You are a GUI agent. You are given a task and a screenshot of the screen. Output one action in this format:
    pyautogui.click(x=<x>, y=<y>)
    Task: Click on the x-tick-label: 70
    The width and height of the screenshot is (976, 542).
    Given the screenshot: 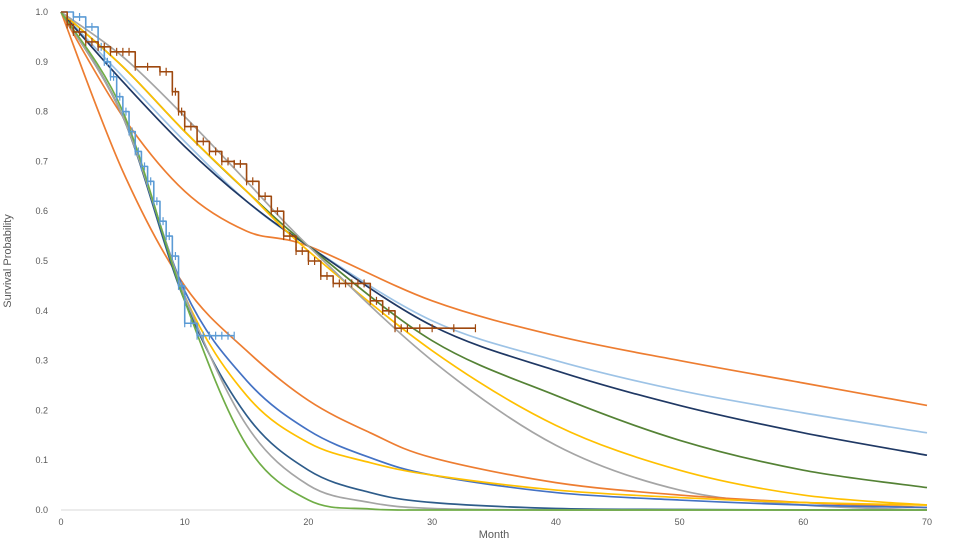 What is the action you would take?
    pyautogui.click(x=927, y=522)
    